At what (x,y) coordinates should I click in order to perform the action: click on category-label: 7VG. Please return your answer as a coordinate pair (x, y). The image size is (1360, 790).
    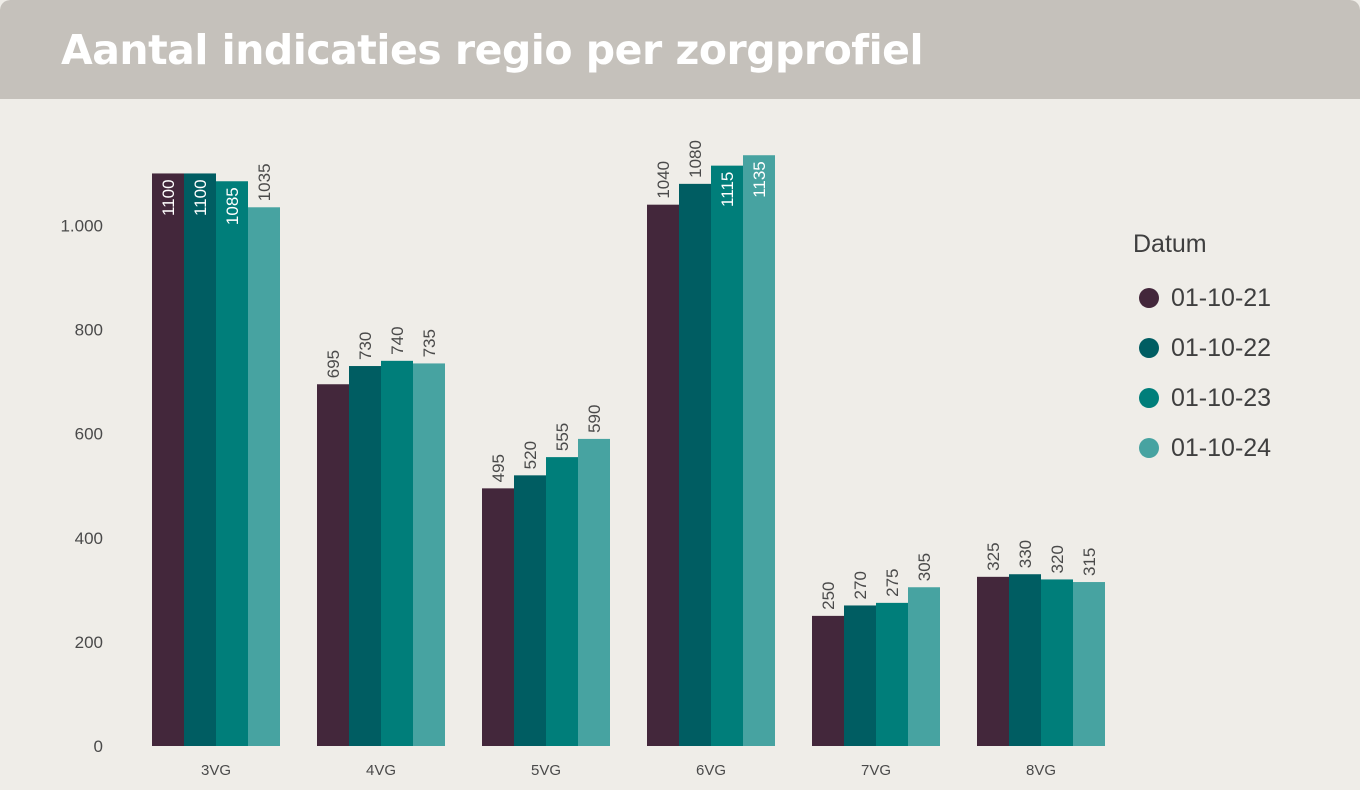
    Looking at the image, I should click on (876, 770).